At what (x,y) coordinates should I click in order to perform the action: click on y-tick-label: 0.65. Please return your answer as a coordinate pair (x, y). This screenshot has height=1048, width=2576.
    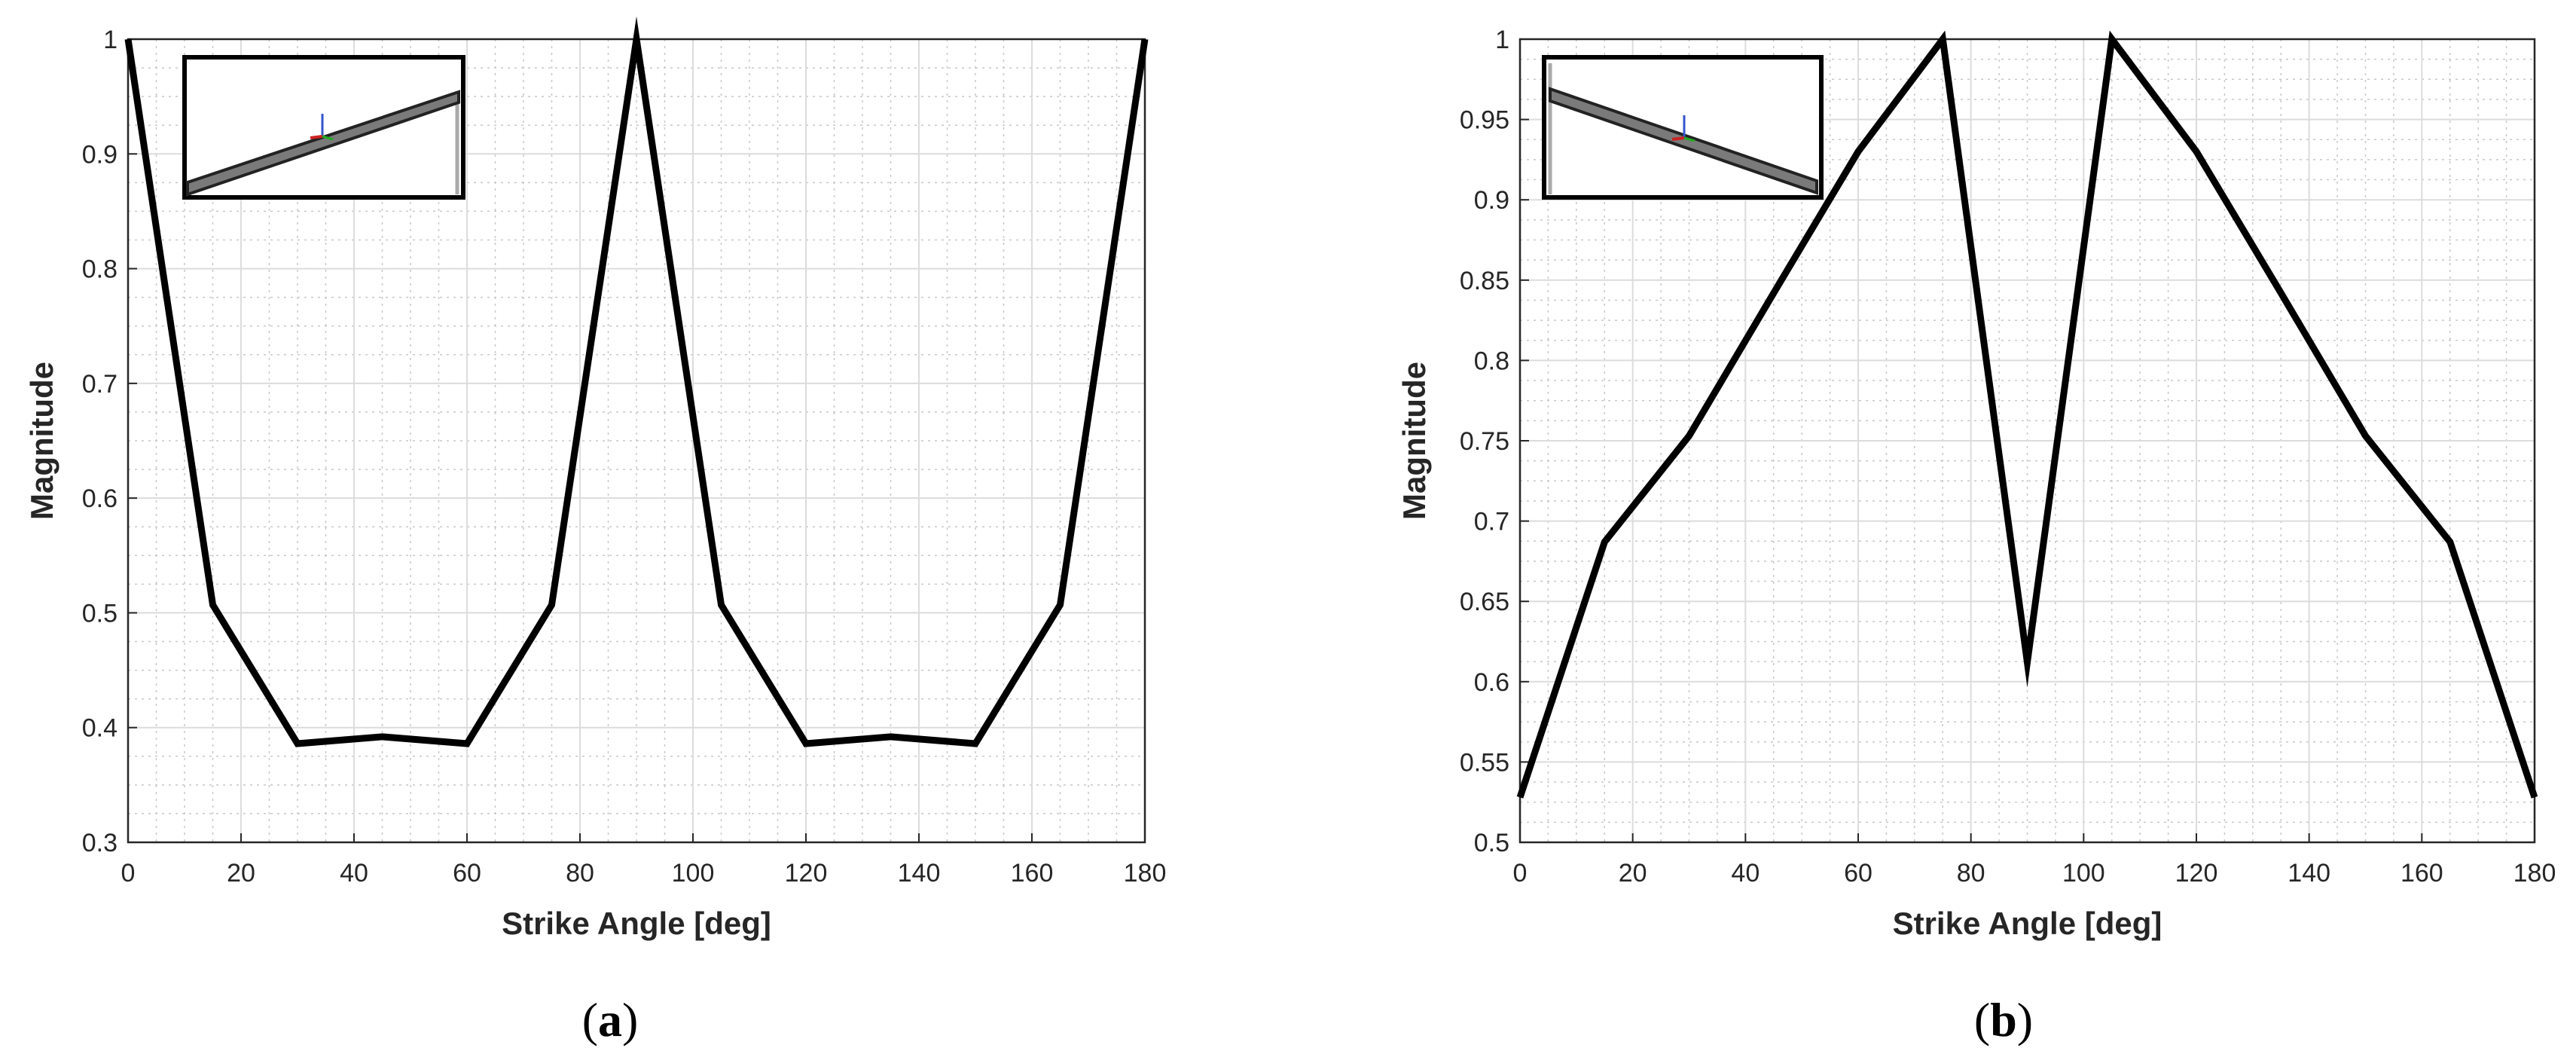
    Looking at the image, I should click on (1485, 602).